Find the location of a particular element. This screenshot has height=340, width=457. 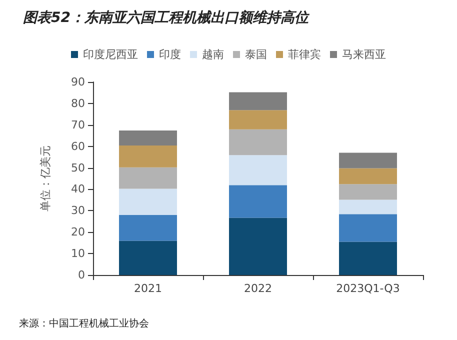

legend-label: 印度 is located at coordinates (170, 54).